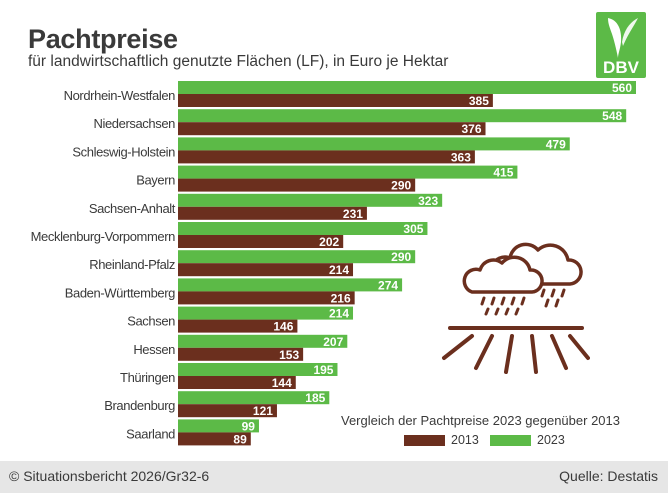  Describe the element at coordinates (353, 214) in the screenshot. I see `value-label-2013-sachsen-anhalt: 231` at that location.